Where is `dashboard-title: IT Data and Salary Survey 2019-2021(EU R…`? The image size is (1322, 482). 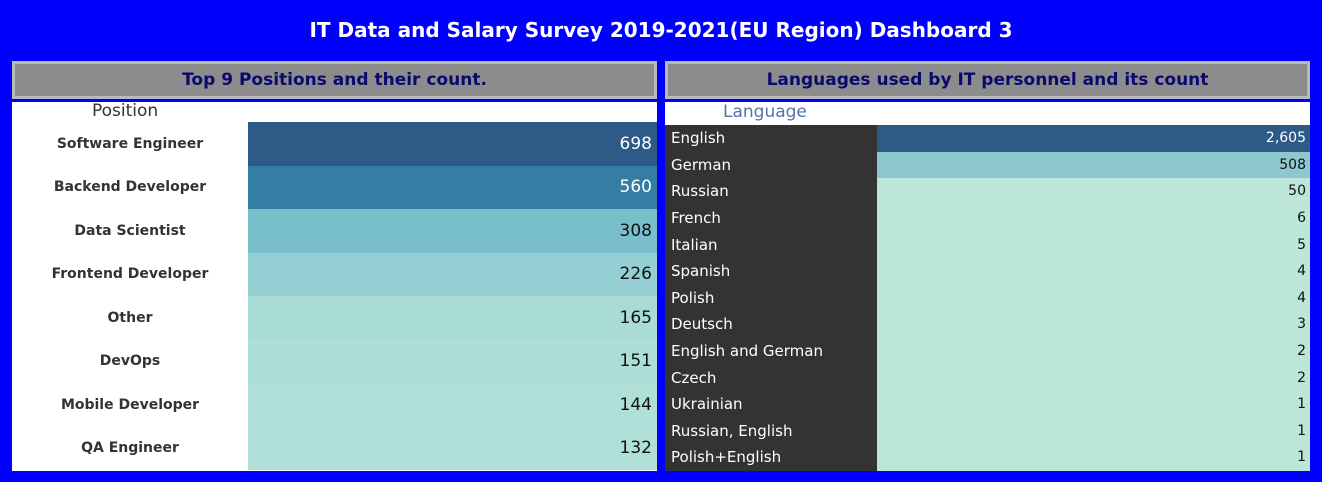
dashboard-title: IT Data and Salary Survey 2019-2021(EU R… is located at coordinates (661, 30).